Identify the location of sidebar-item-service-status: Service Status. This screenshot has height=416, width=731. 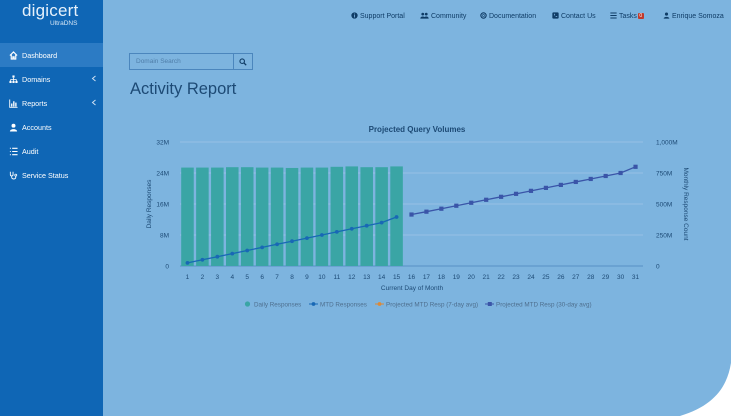
(51, 175).